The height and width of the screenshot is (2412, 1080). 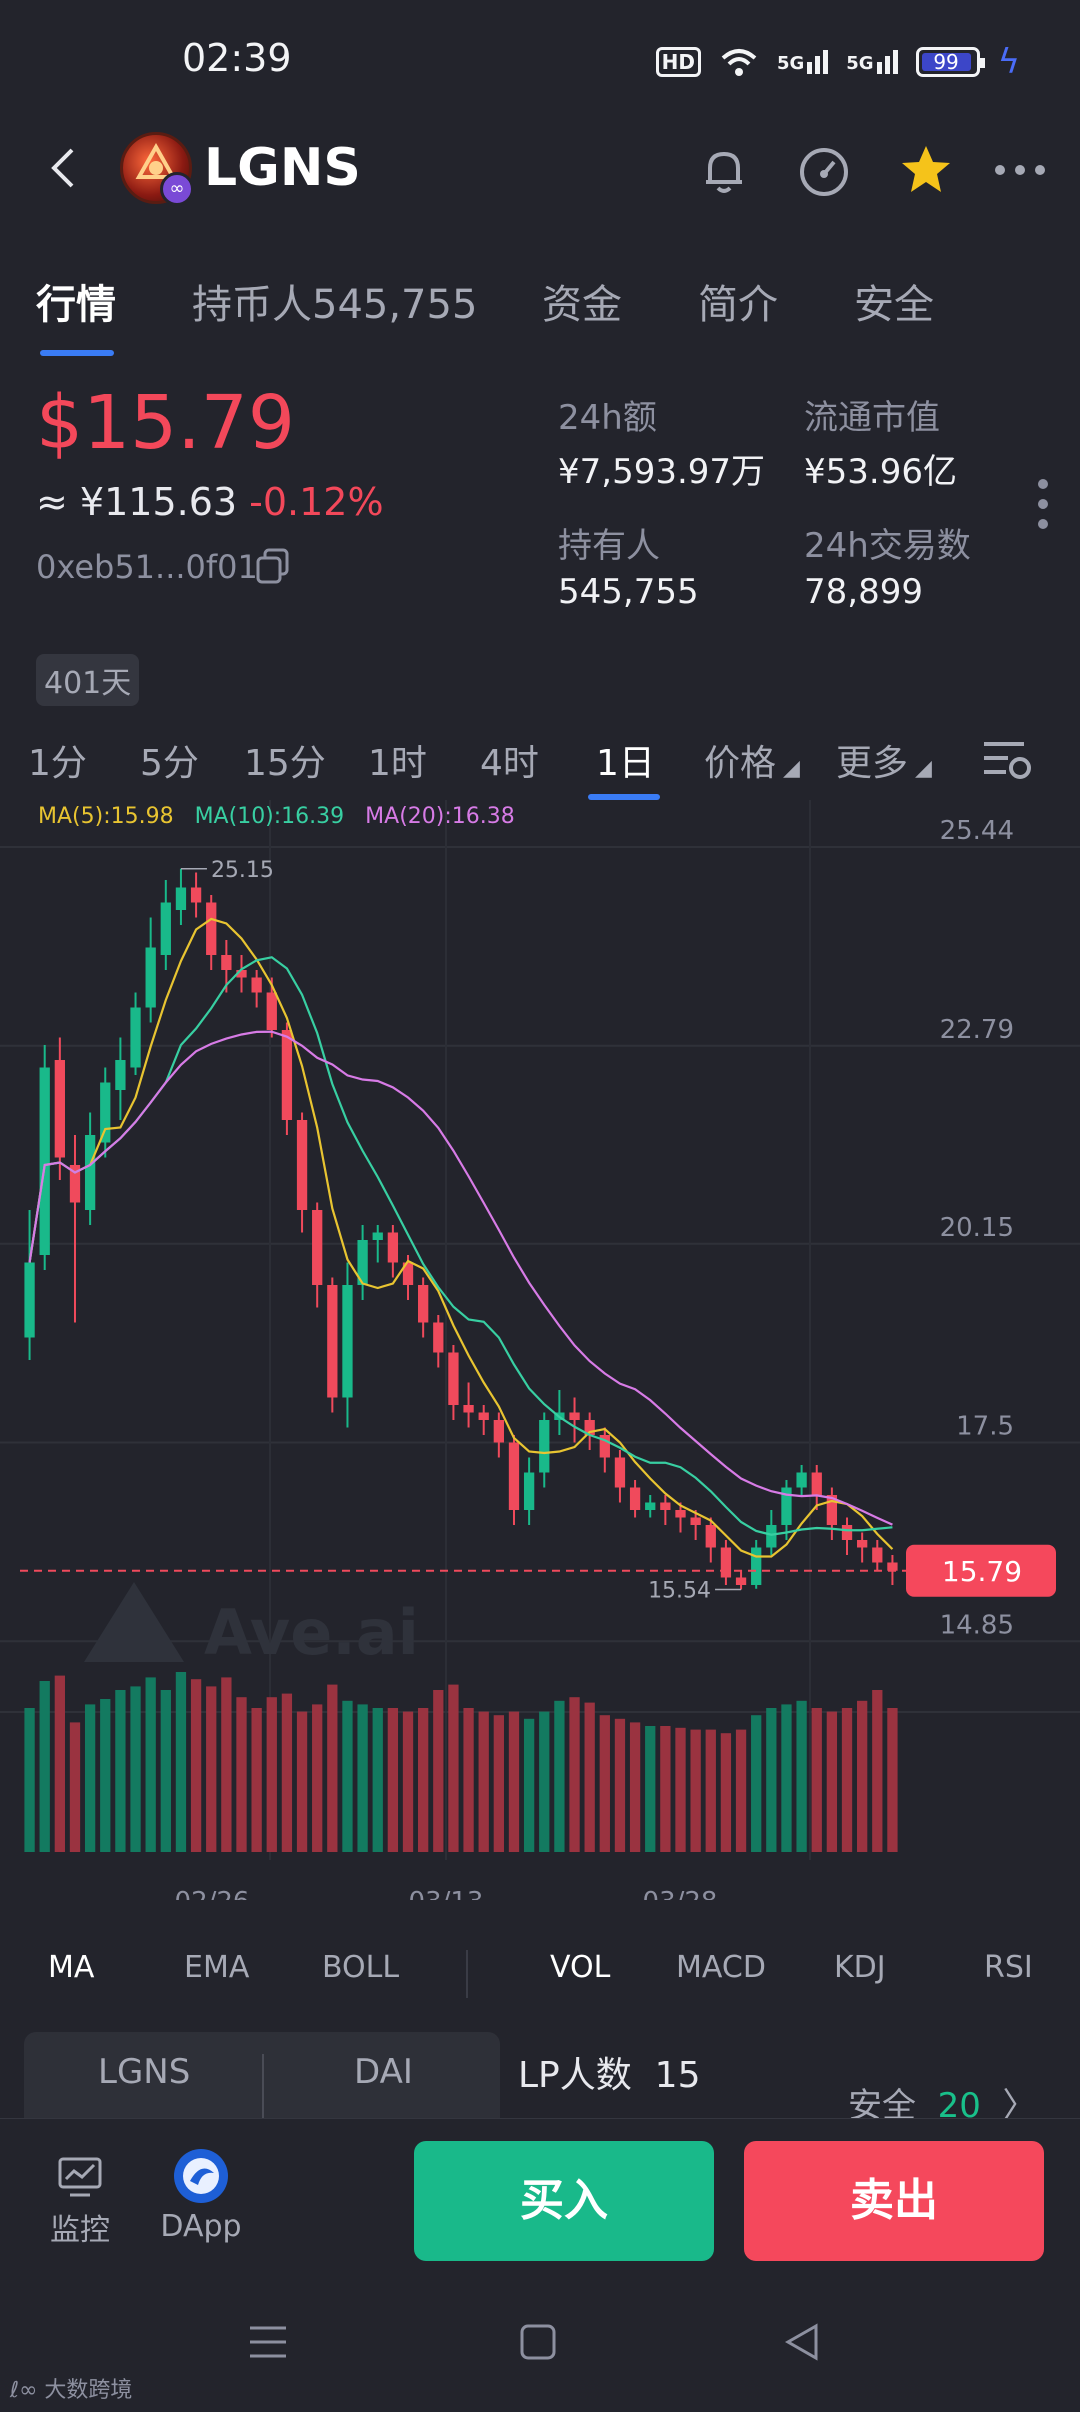 What do you see at coordinates (582, 305) in the screenshot?
I see `tab-funds: 资金` at bounding box center [582, 305].